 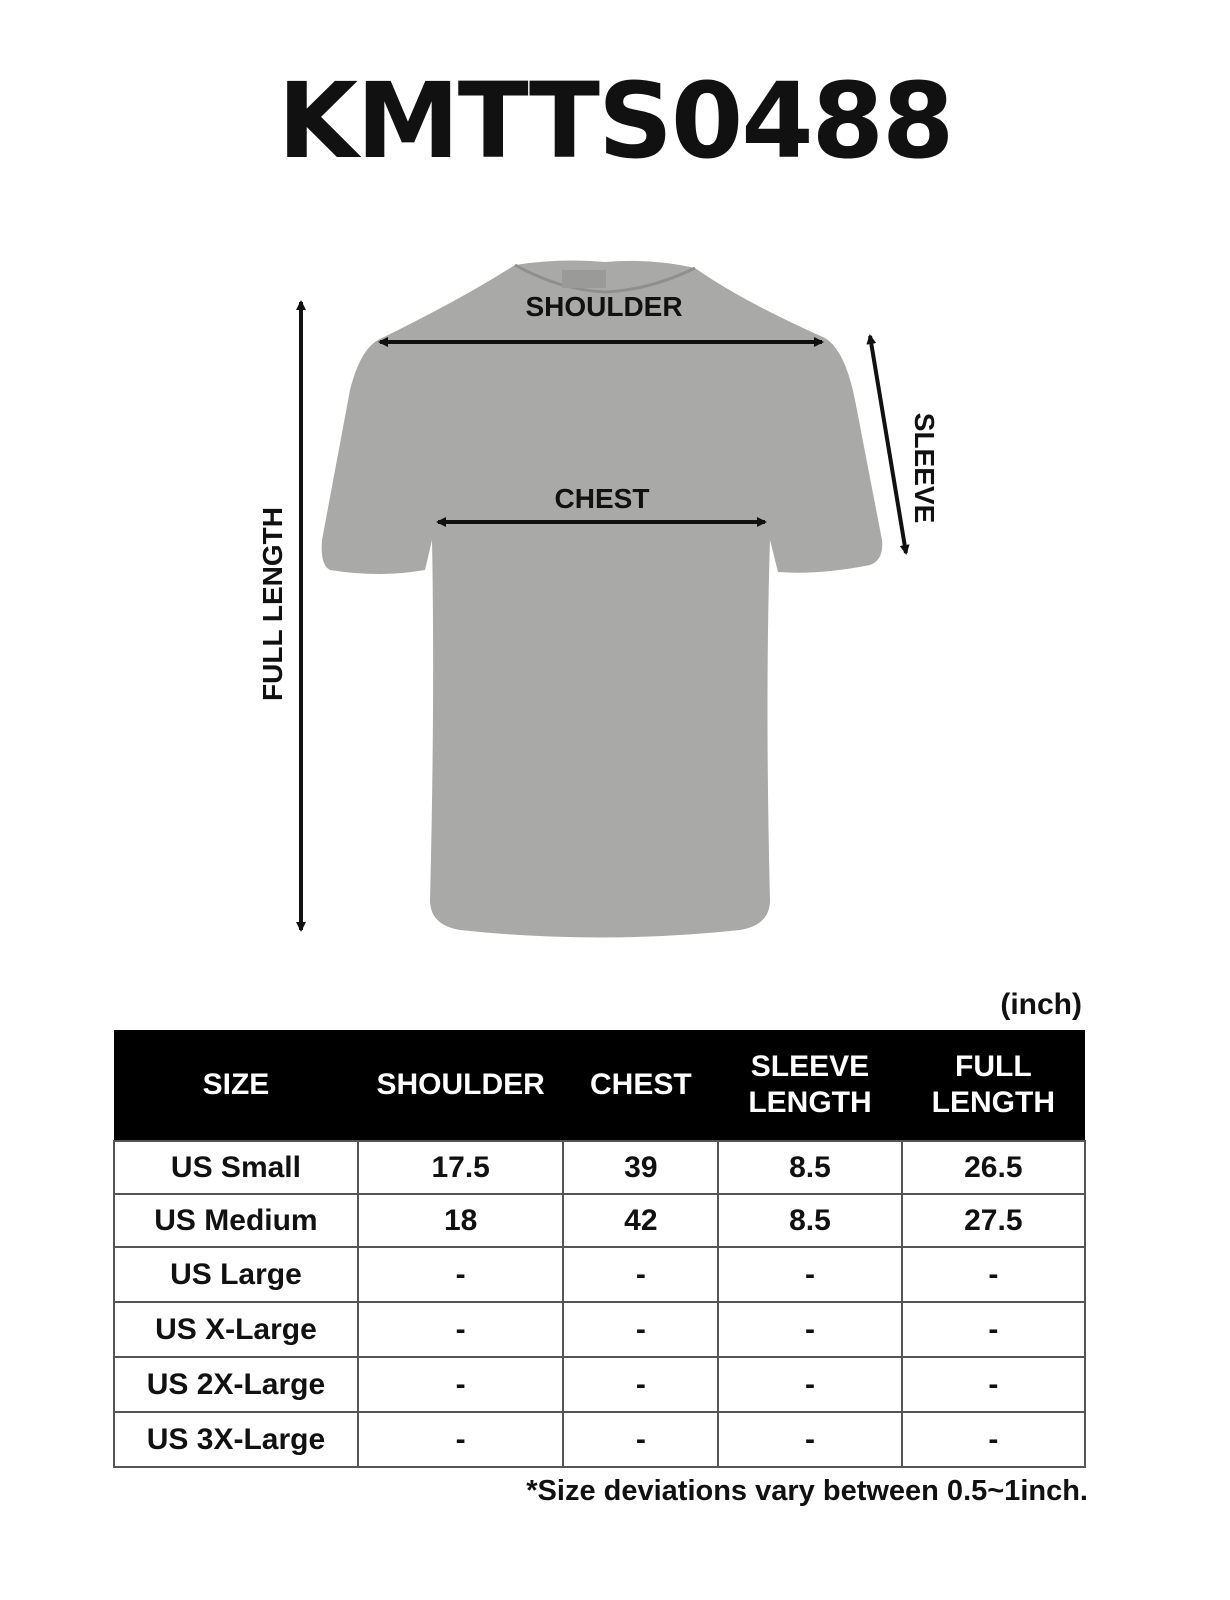 What do you see at coordinates (641, 1167) in the screenshot?
I see `cell-chest: 39` at bounding box center [641, 1167].